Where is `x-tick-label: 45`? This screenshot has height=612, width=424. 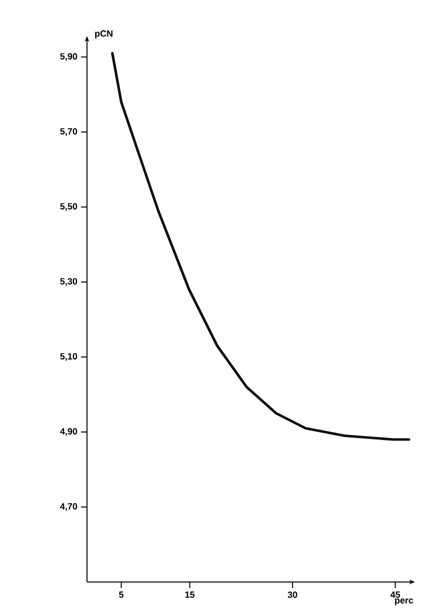
x-tick-label: 45 is located at coordinates (395, 595).